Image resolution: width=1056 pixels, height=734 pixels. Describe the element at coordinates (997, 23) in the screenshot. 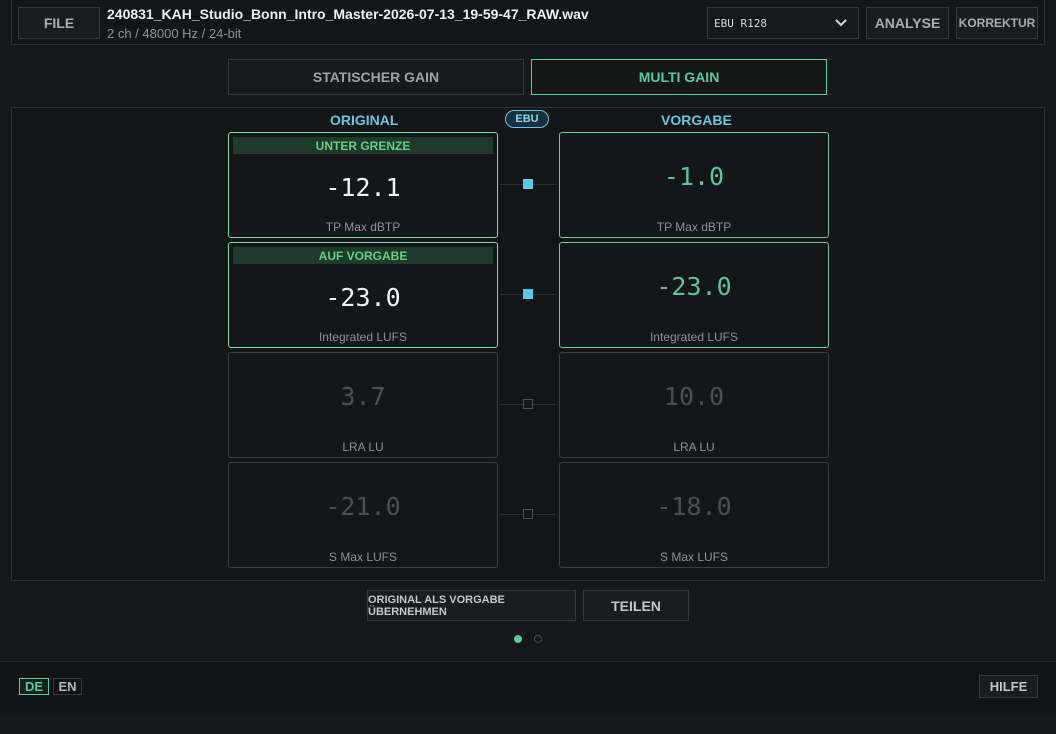

I see `korrektur-button: KORREKTUR` at that location.